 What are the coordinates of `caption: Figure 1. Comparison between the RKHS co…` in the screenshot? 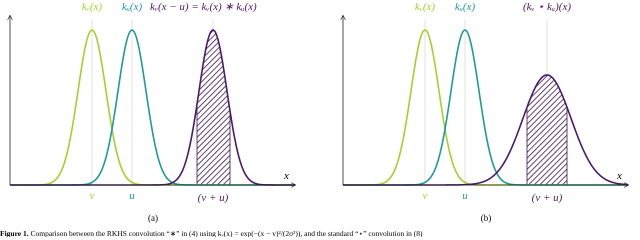 It's located at (211, 233).